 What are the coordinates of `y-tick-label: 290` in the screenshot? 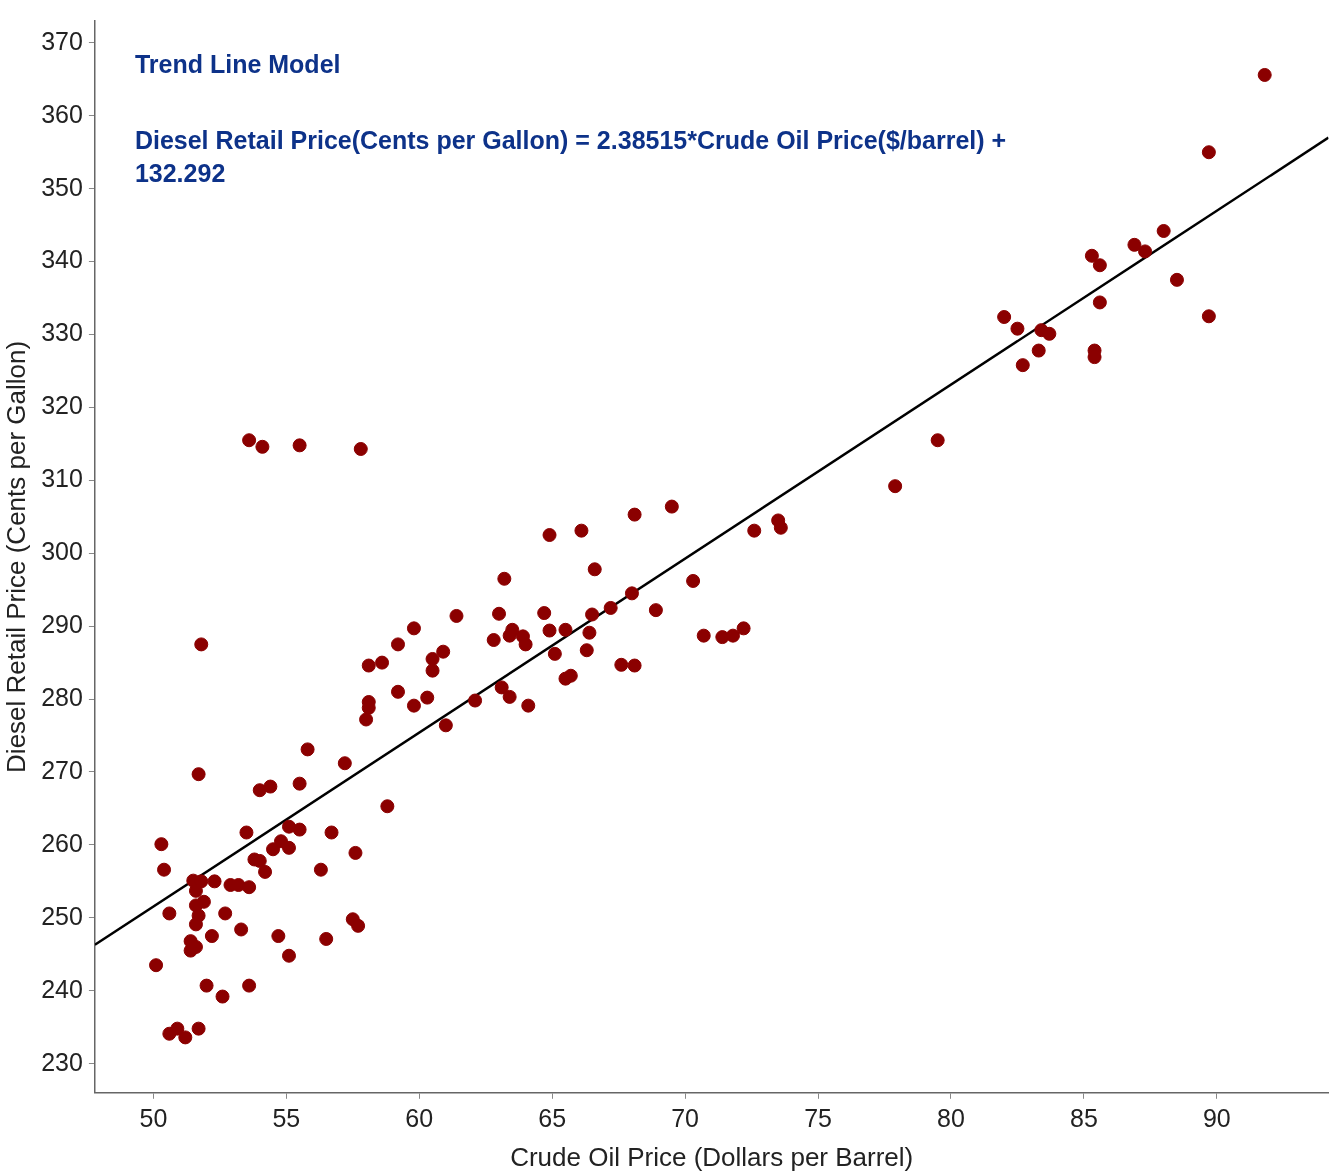 It's located at (62, 624).